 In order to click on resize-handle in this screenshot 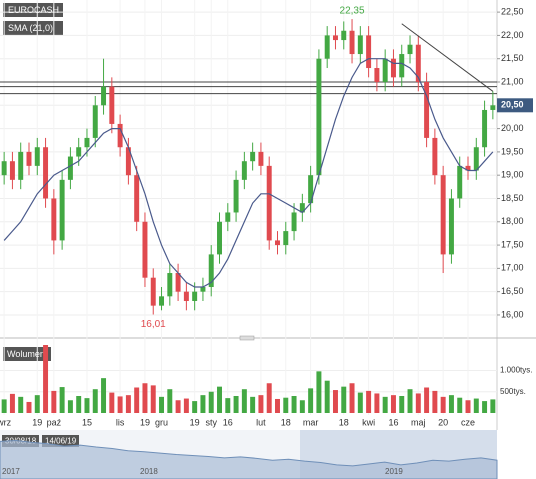, I will do `click(247, 338)`.